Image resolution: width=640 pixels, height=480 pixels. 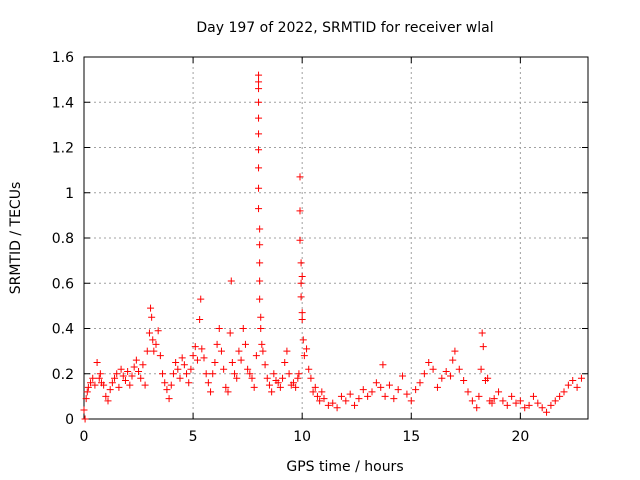 What do you see at coordinates (16, 238) in the screenshot?
I see `y-axis-label: SRMTID / TECUs` at bounding box center [16, 238].